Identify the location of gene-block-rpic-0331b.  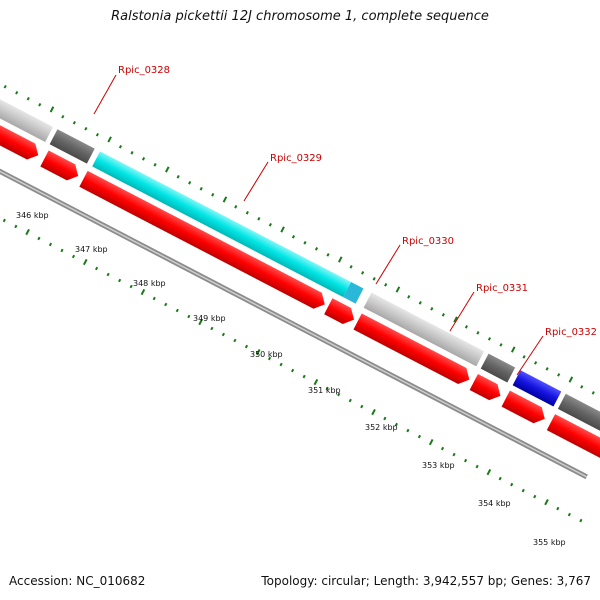
(498, 368).